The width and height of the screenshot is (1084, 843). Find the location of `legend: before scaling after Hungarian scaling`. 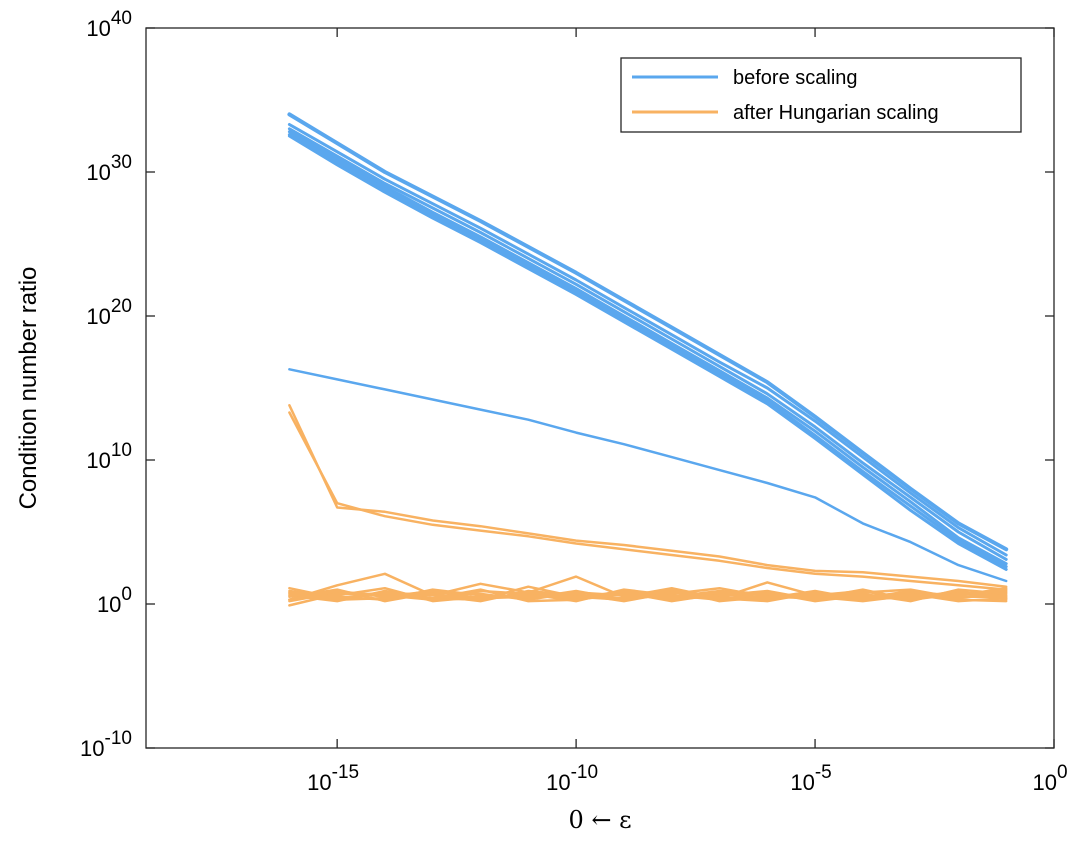

legend: before scaling after Hungarian scaling is located at coordinates (821, 95).